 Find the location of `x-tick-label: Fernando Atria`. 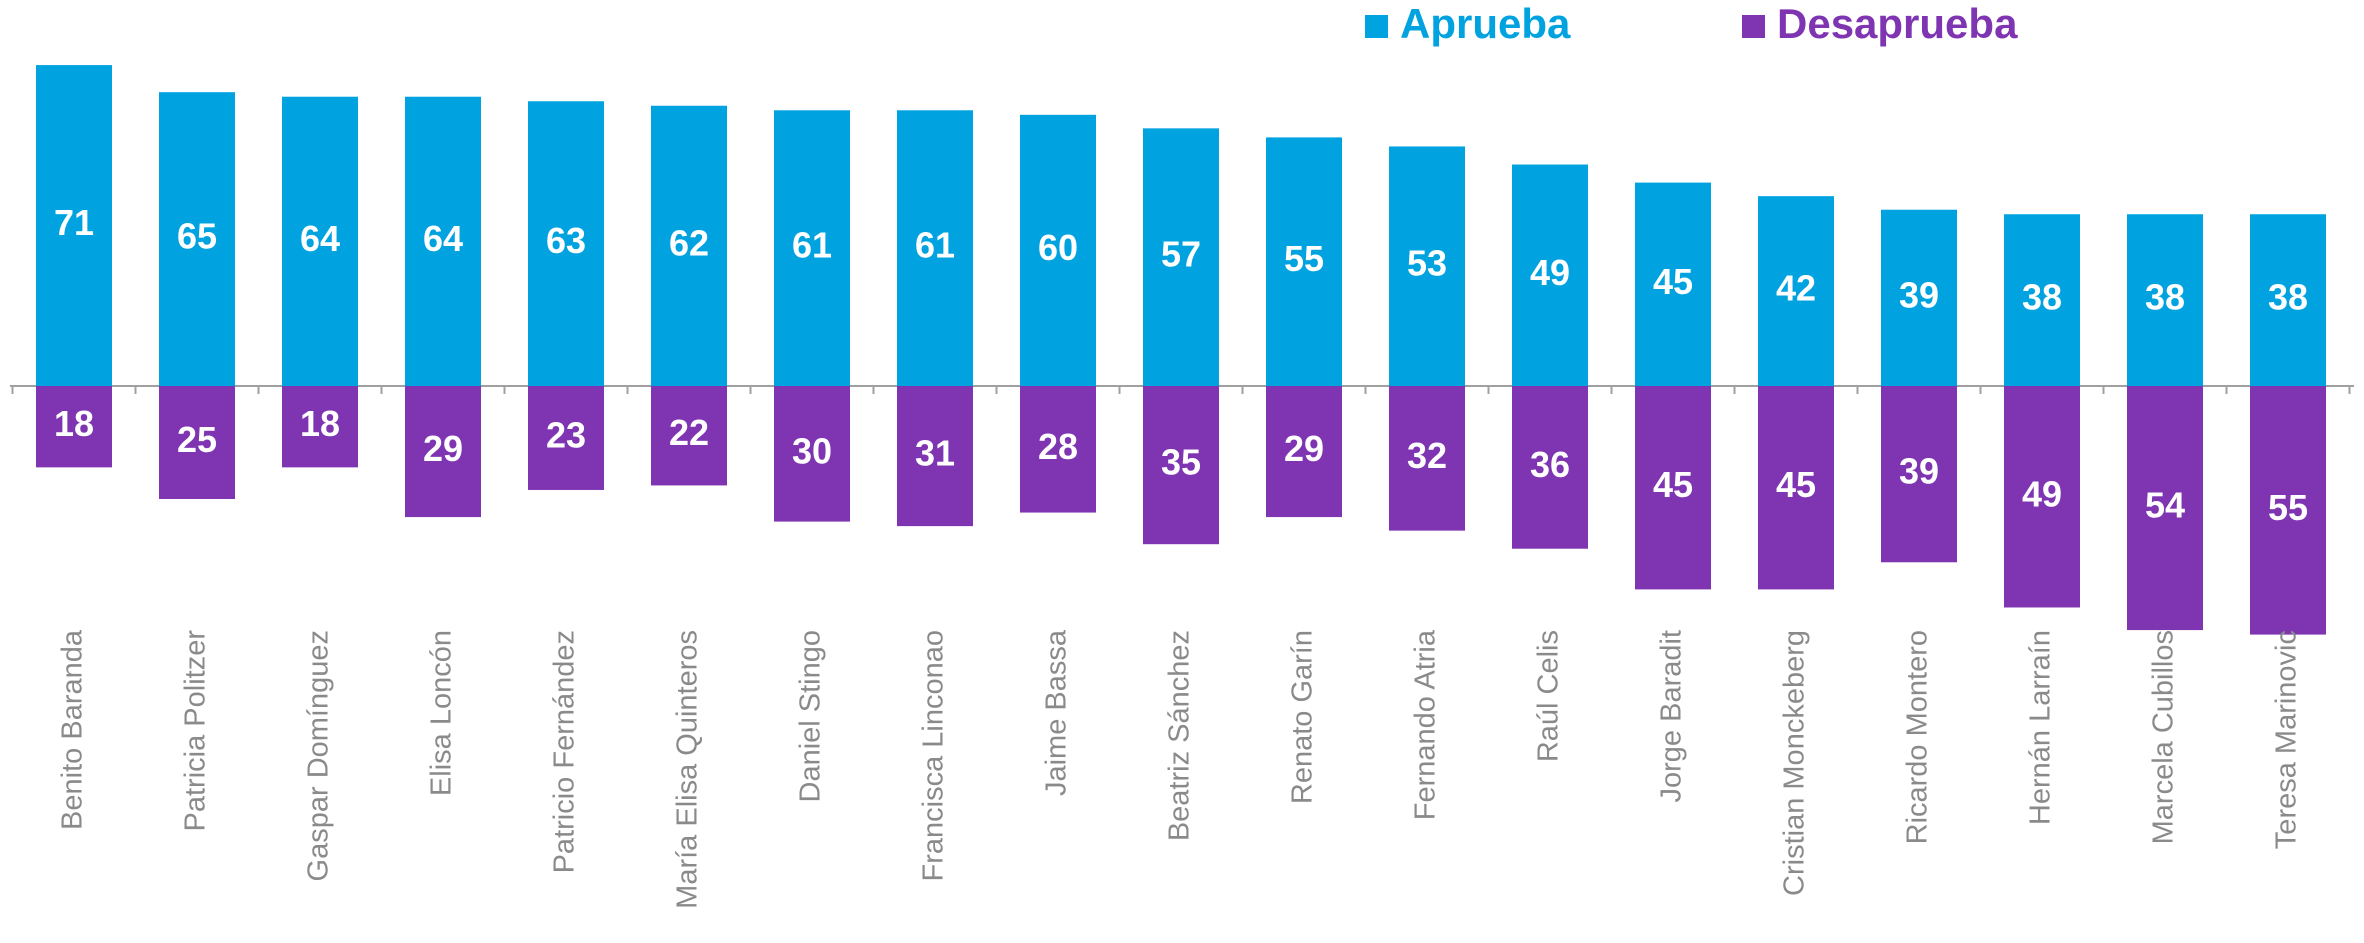

x-tick-label: Fernando Atria is located at coordinates (1426, 724).